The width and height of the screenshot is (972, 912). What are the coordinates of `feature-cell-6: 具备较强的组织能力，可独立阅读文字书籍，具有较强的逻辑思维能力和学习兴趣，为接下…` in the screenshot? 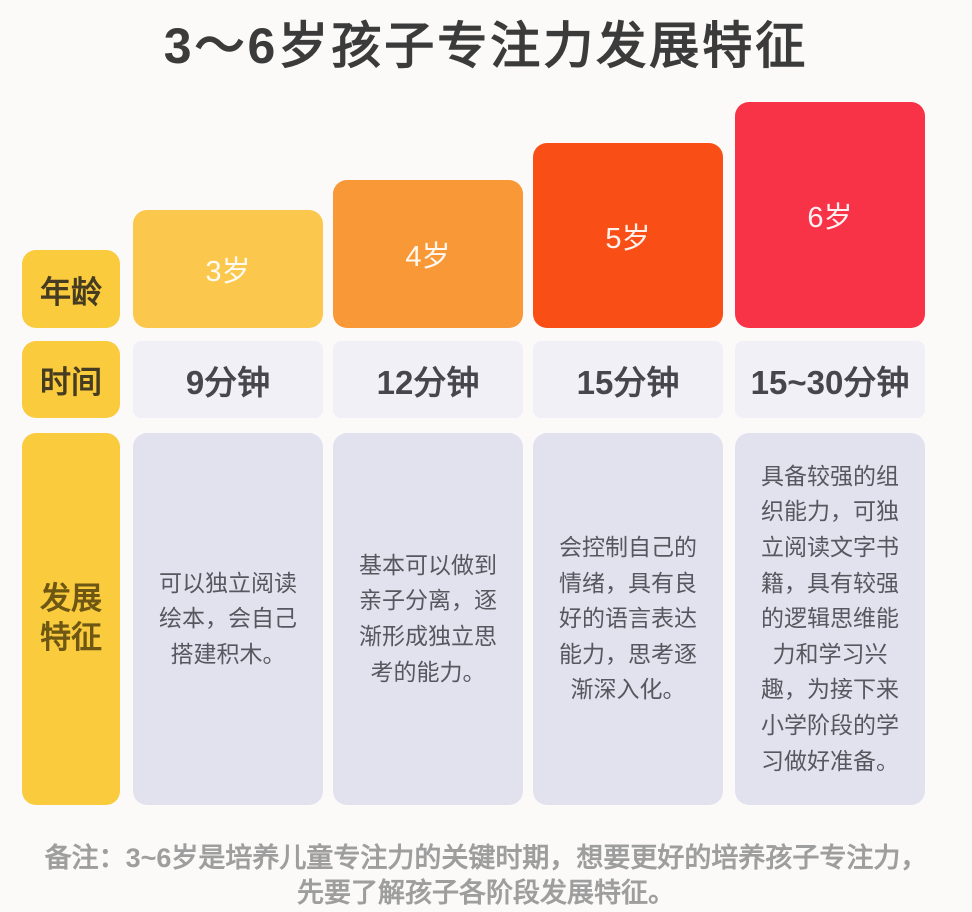 It's located at (830, 619).